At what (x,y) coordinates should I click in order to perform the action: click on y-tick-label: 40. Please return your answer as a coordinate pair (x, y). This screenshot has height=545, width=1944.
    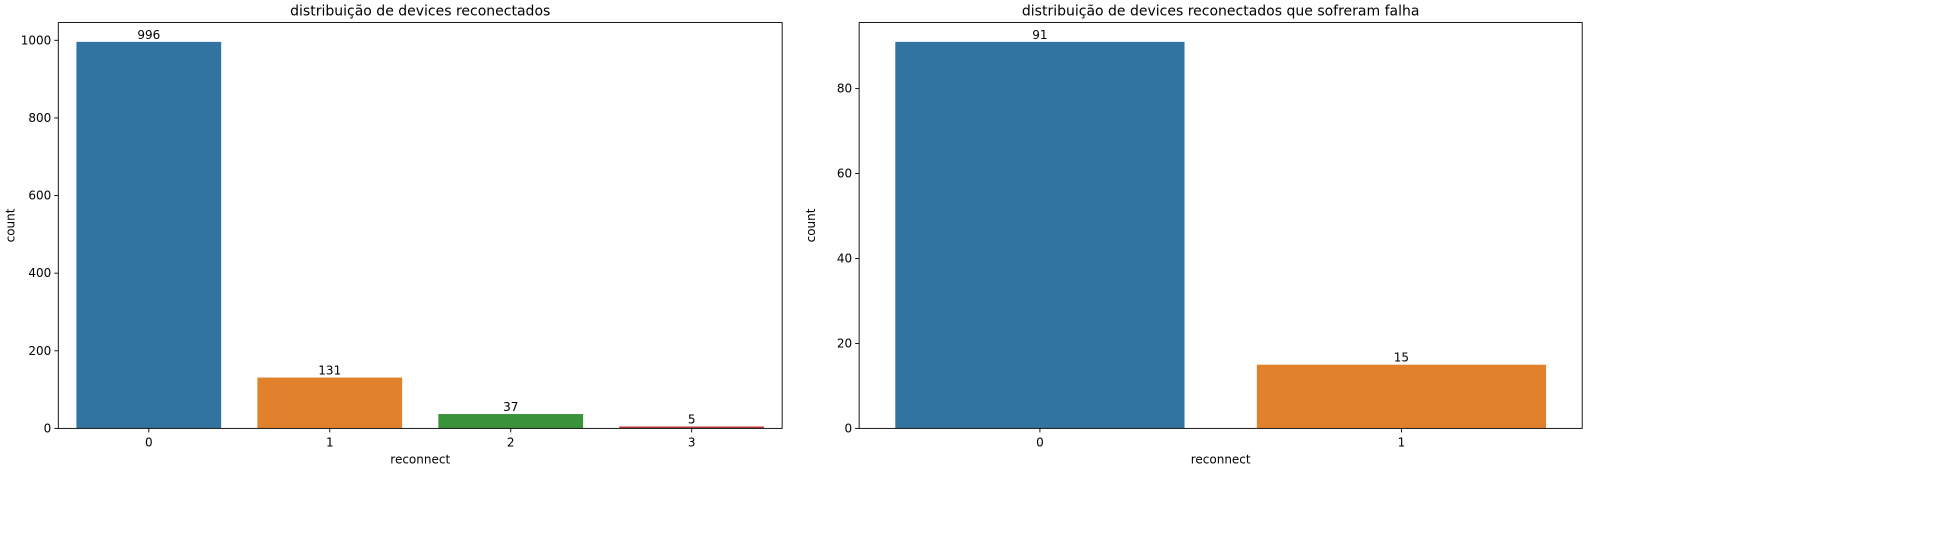
    Looking at the image, I should click on (844, 259).